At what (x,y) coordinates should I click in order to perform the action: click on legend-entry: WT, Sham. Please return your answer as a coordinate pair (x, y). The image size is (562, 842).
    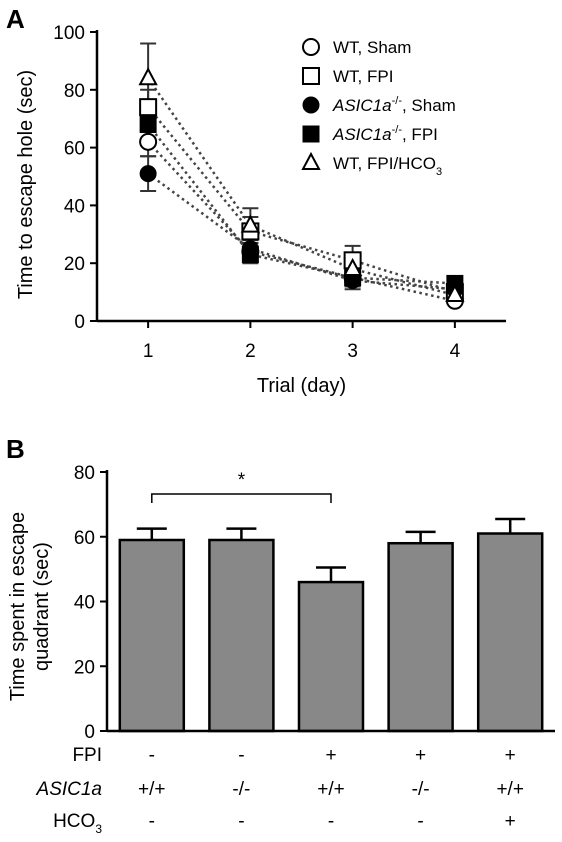
    Looking at the image, I should click on (372, 47).